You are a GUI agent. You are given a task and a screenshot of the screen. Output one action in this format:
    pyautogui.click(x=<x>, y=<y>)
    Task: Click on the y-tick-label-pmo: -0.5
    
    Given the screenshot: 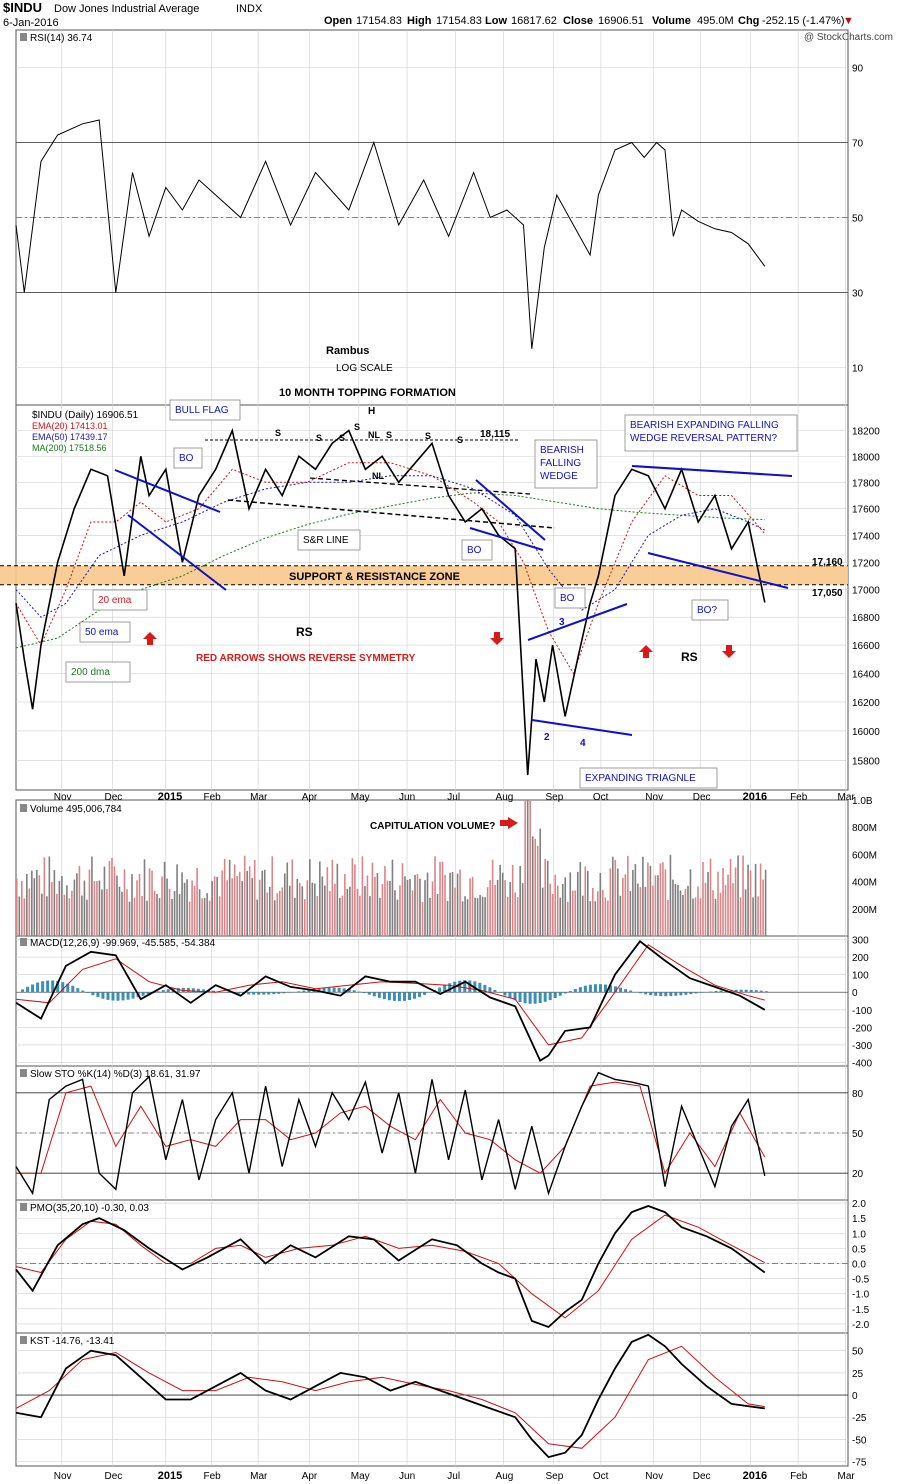 What is the action you would take?
    pyautogui.click(x=861, y=1280)
    